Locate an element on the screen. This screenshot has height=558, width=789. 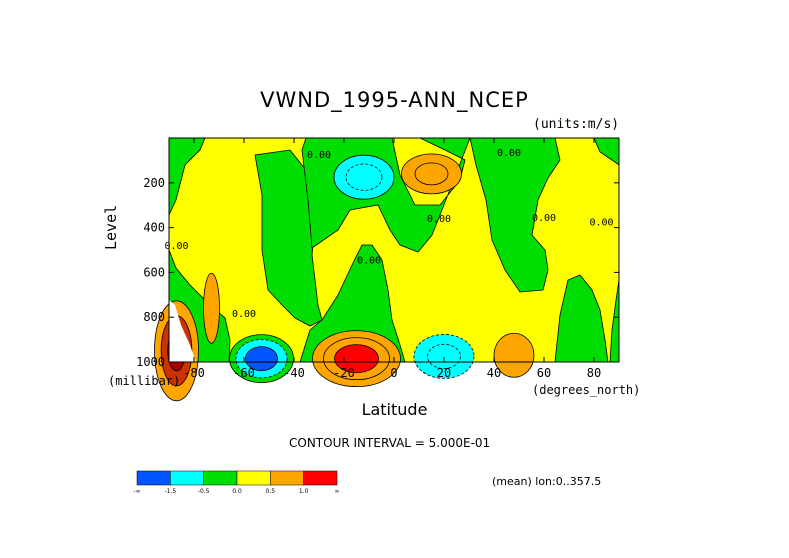
x-axis-units: (degrees_north) is located at coordinates (586, 390).